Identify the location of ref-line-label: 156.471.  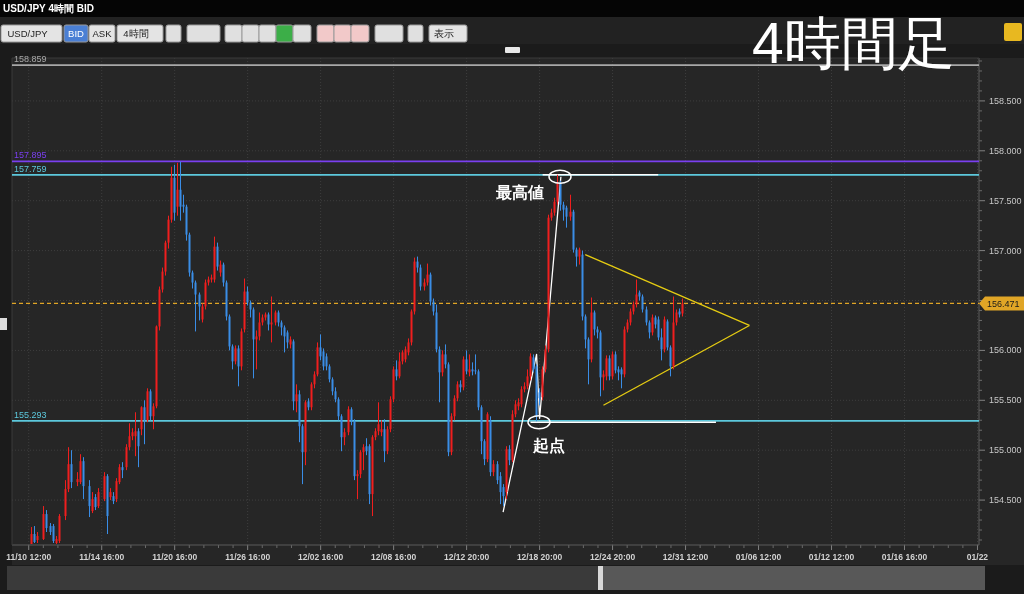
(1003, 303).